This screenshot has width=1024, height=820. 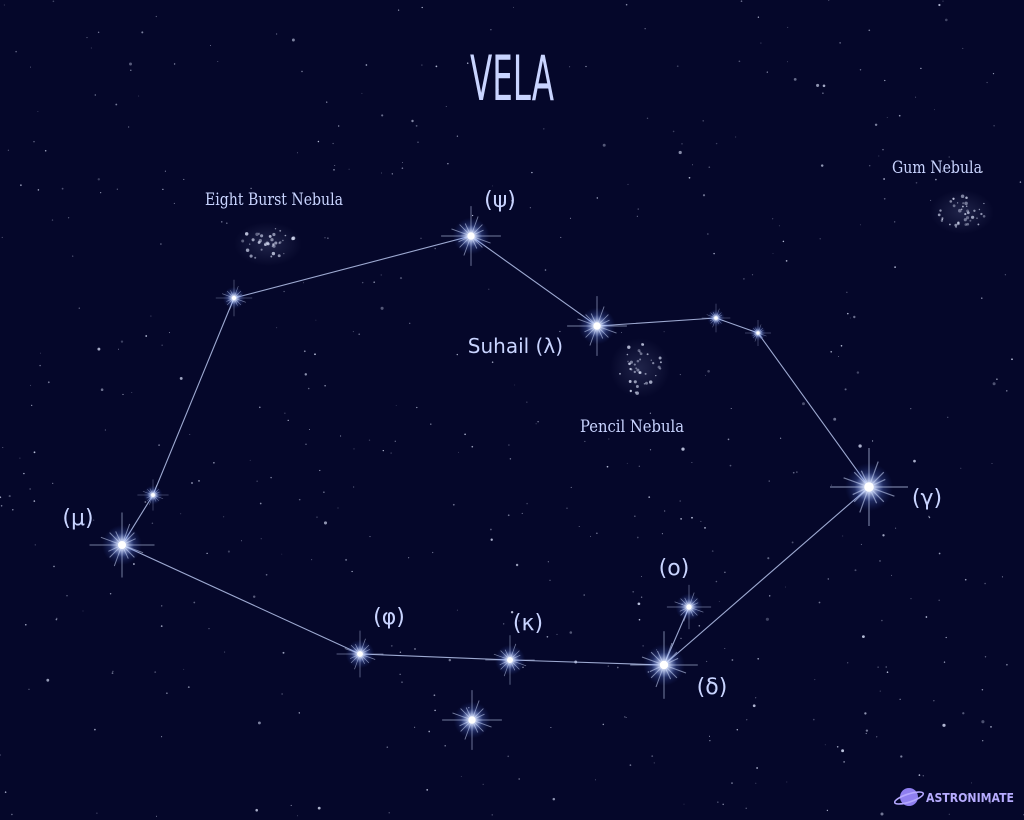 What do you see at coordinates (500, 200) in the screenshot?
I see `label-psi: (ψ)` at bounding box center [500, 200].